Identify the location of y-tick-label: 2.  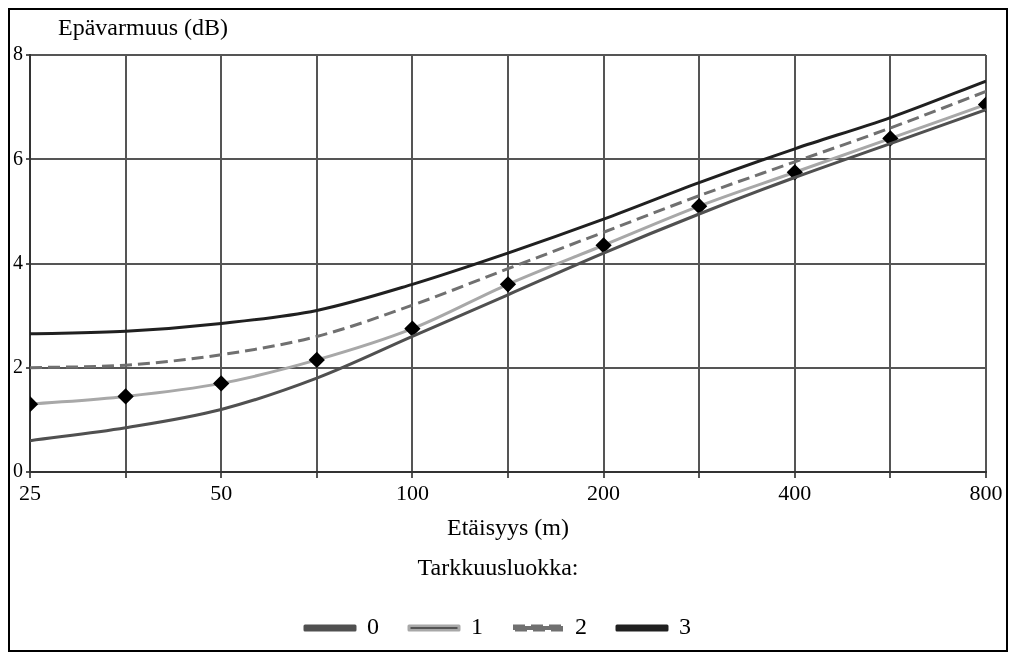
(18, 366).